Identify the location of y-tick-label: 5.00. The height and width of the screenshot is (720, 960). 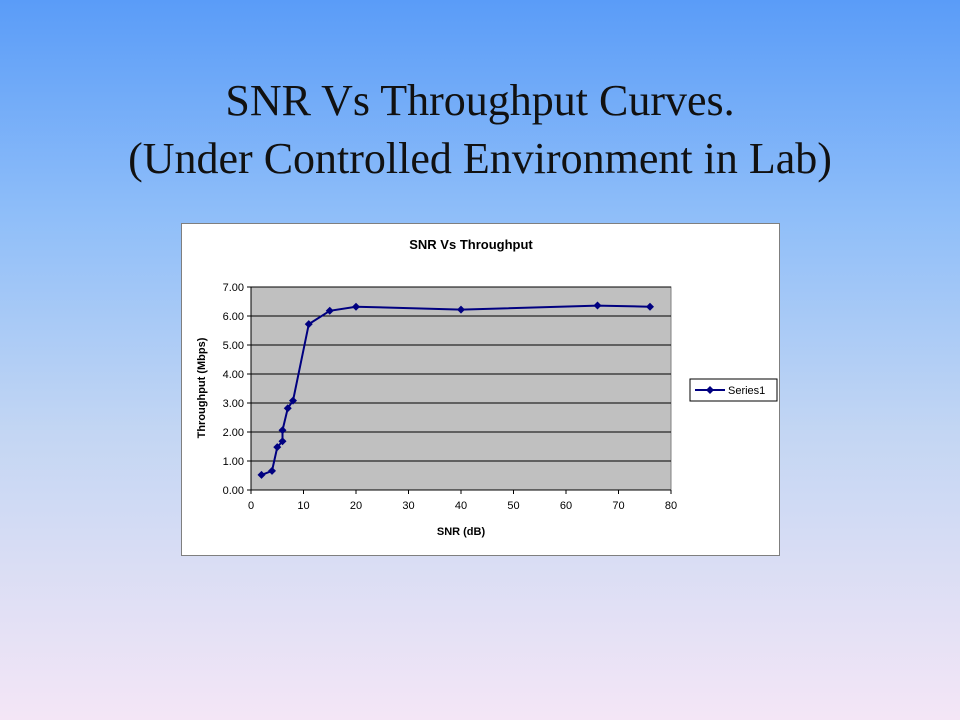
(233, 346).